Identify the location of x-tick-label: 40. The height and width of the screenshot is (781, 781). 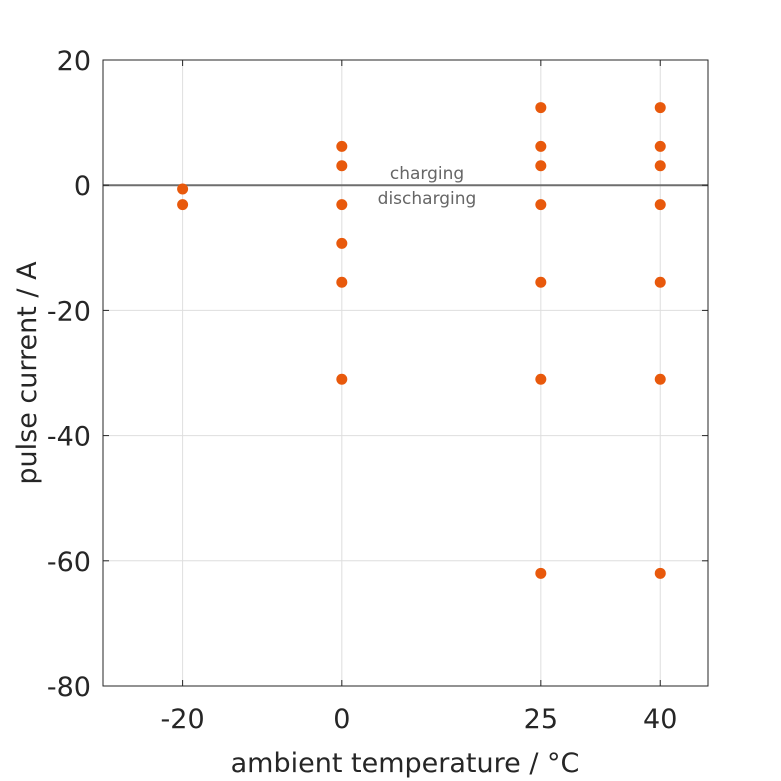
(660, 719).